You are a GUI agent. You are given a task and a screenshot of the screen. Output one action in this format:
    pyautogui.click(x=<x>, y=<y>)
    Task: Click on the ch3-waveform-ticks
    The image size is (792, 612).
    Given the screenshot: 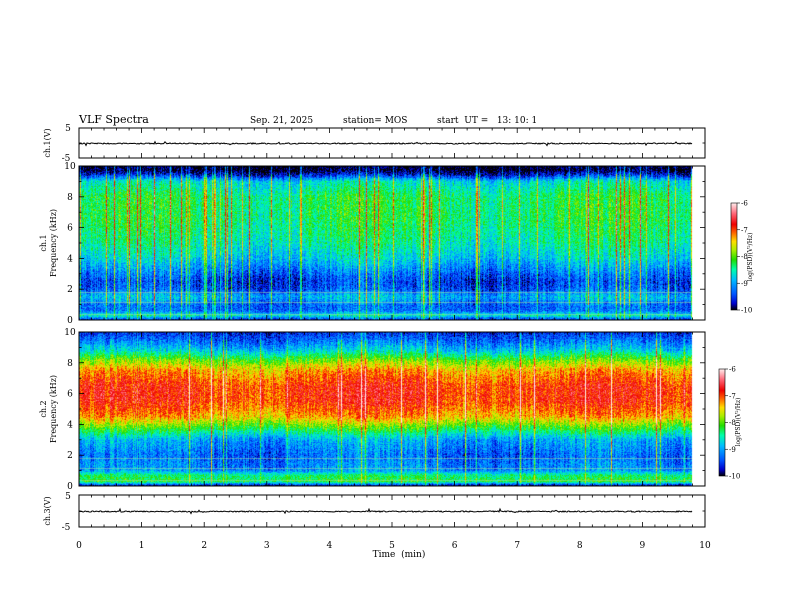 What is the action you would take?
    pyautogui.click(x=392, y=511)
    